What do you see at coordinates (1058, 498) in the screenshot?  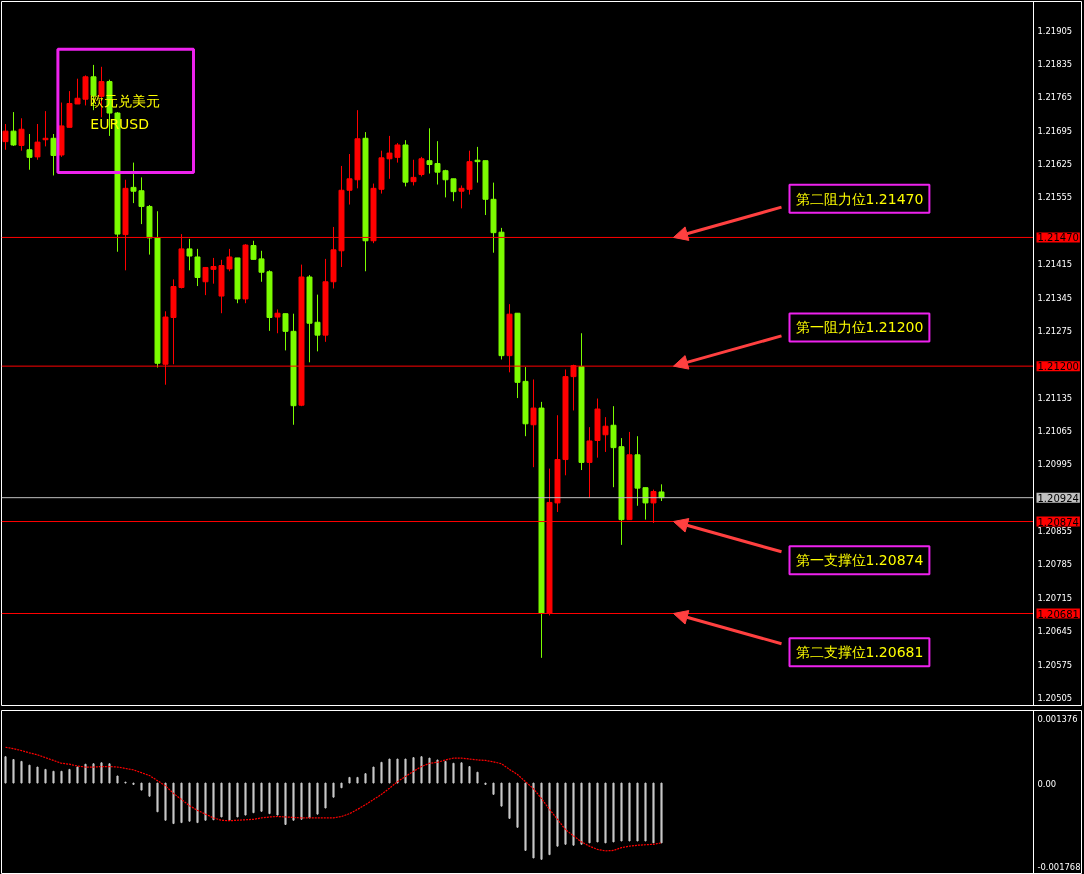 I see `ref-line-label: 1.20924` at bounding box center [1058, 498].